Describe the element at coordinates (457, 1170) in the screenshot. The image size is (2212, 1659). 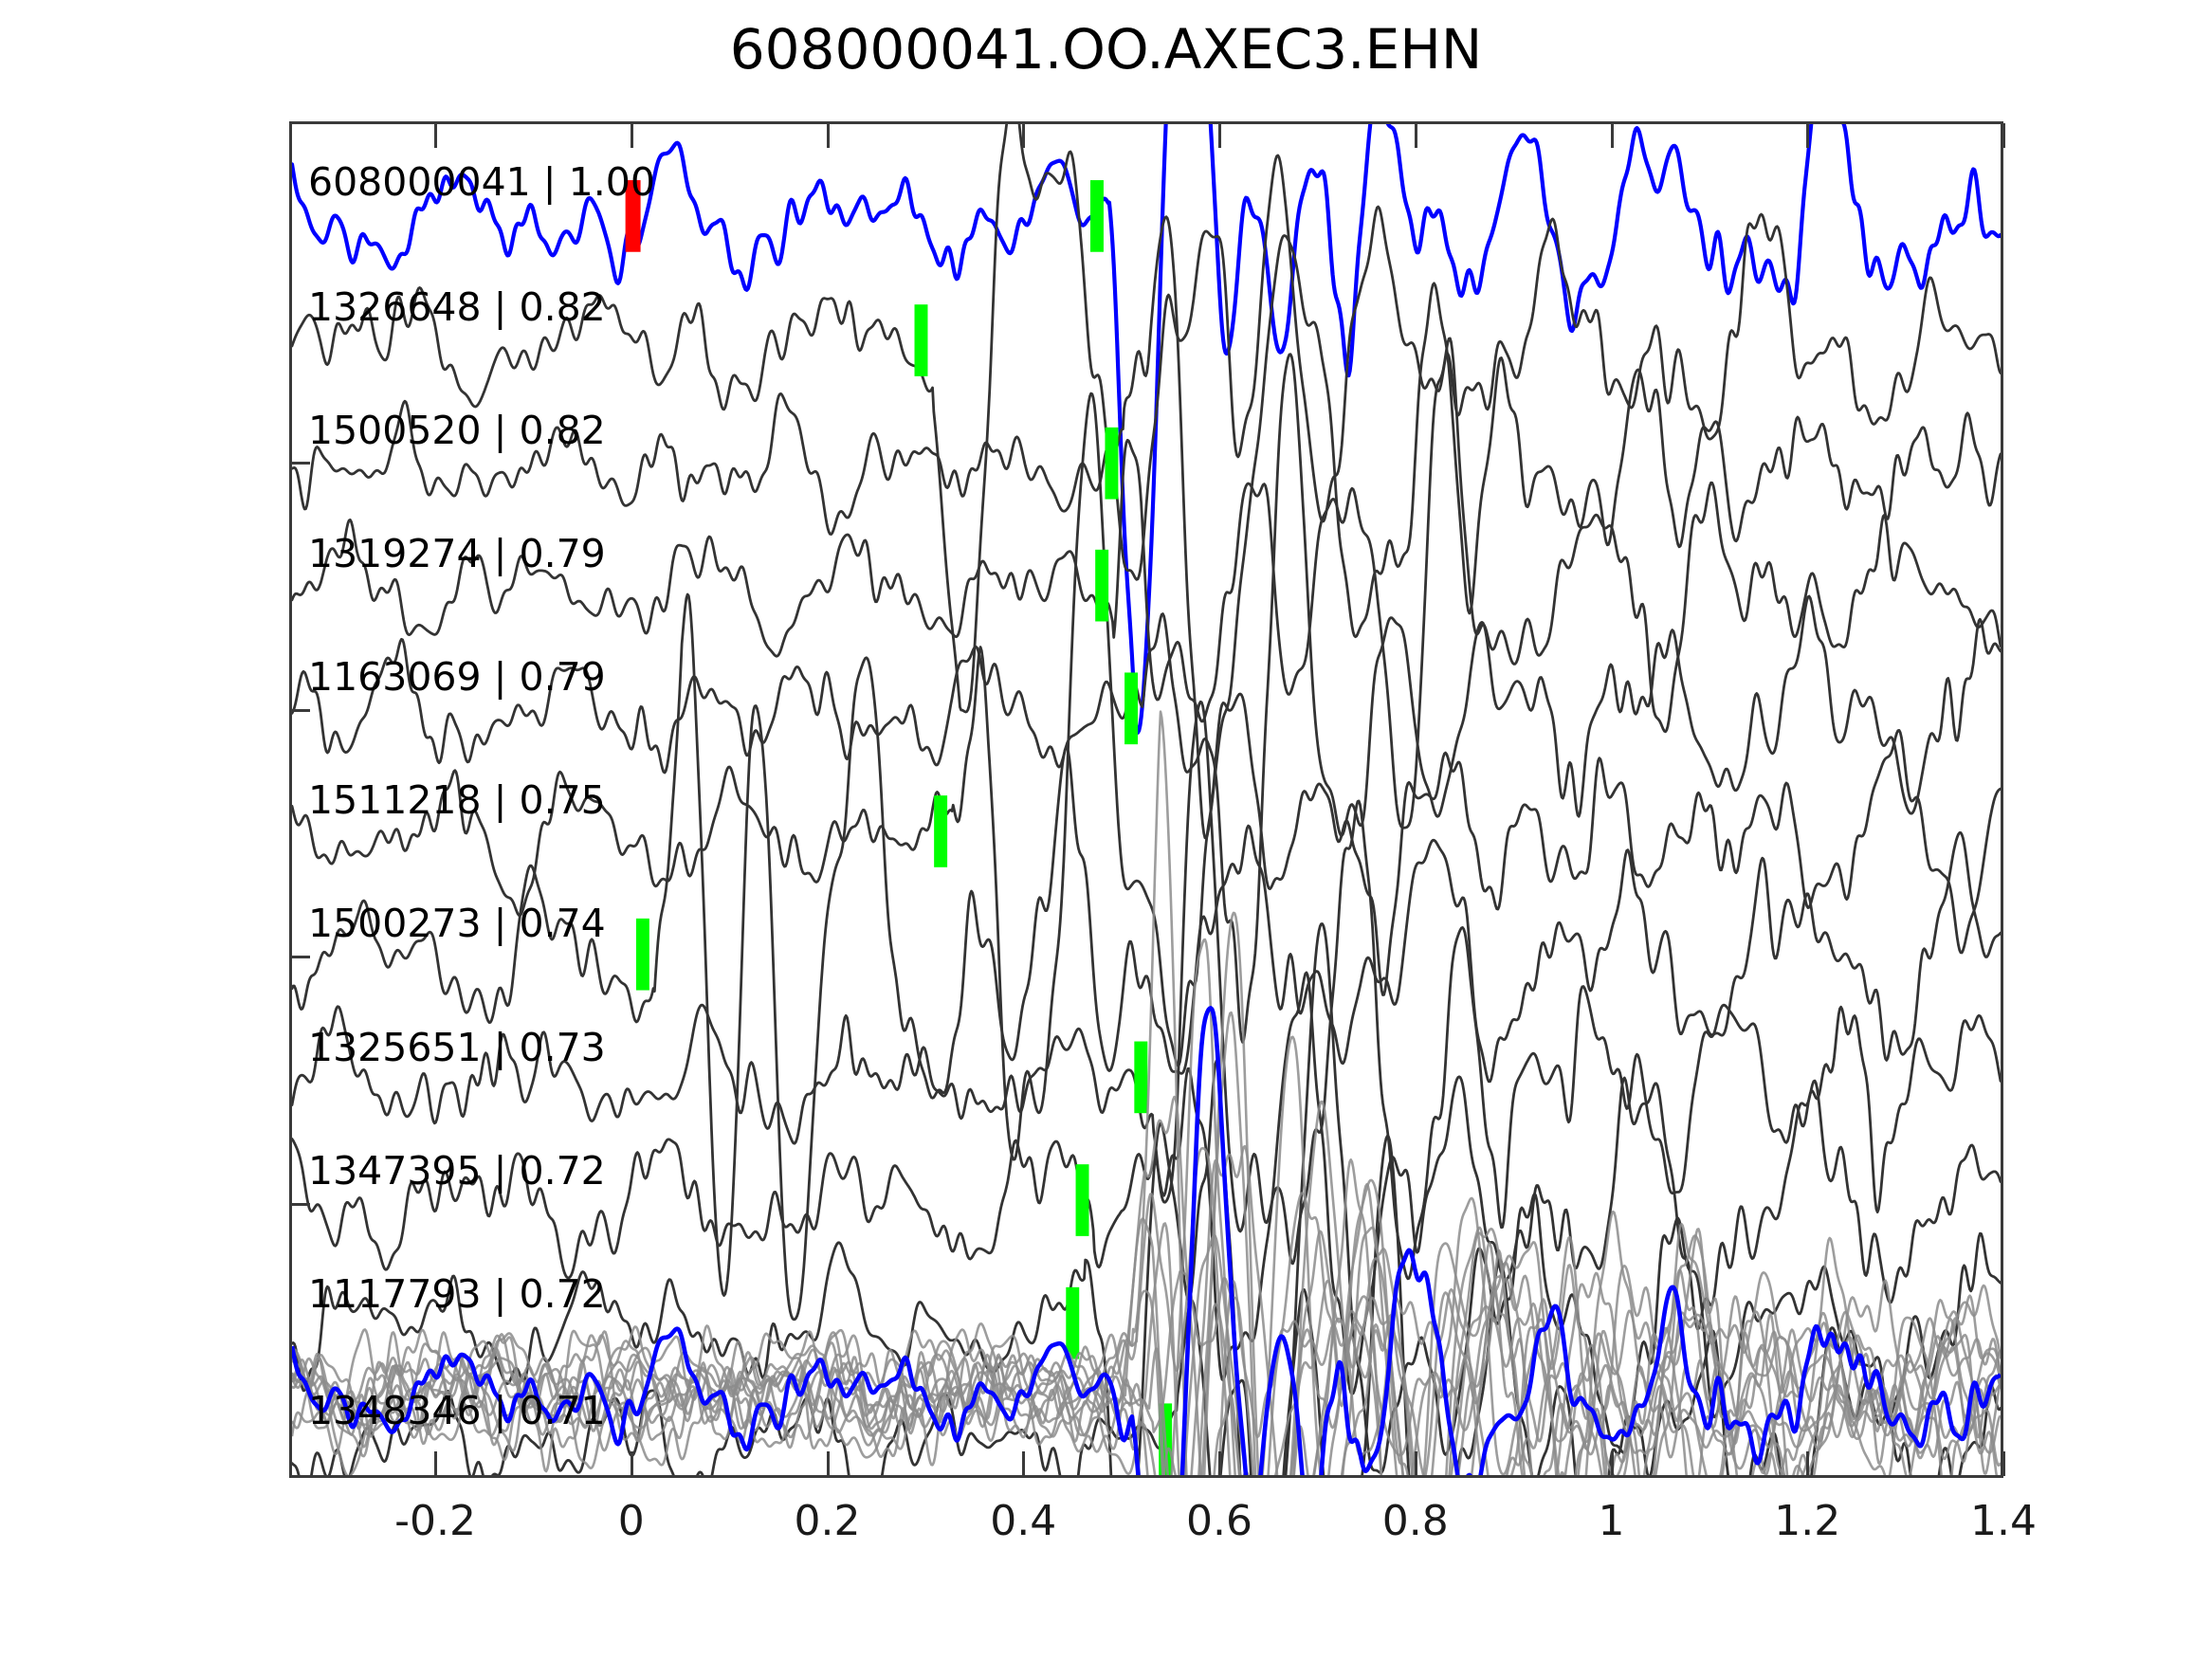
I see `trace-label: 1347395 | 0.72` at that location.